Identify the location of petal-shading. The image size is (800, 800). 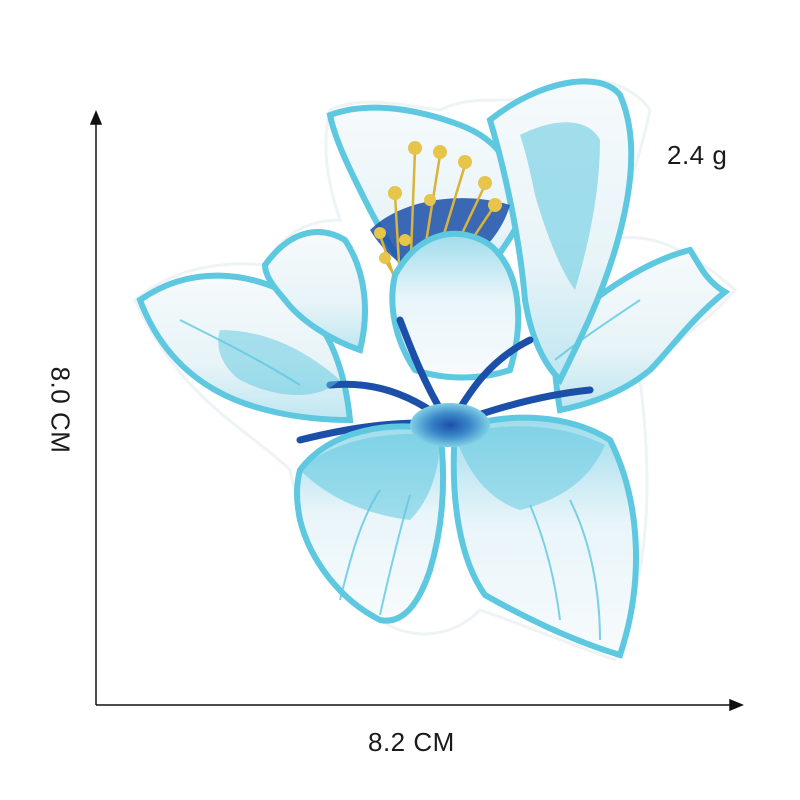
(370, 476).